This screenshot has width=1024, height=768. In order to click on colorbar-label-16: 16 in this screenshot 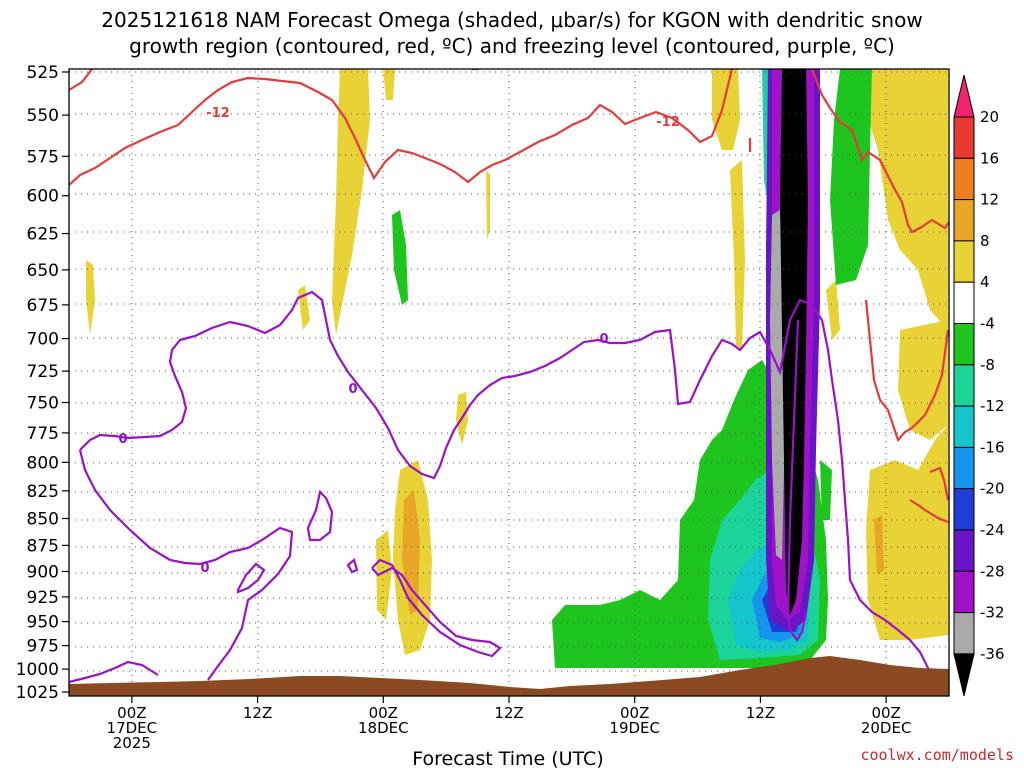, I will do `click(989, 158)`.